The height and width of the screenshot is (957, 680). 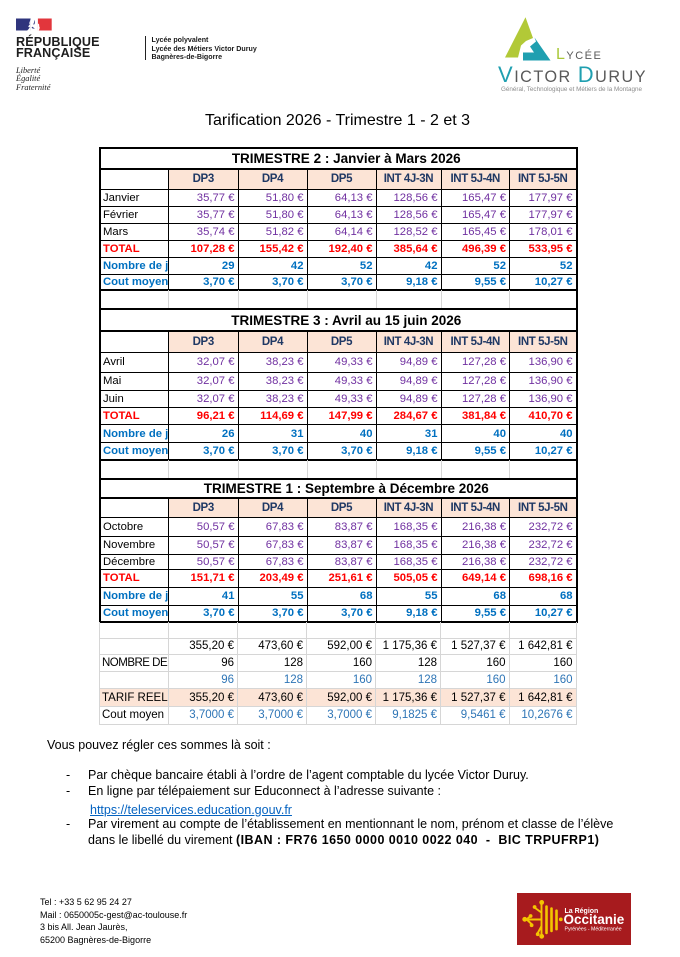 I want to click on svg-text: Pyrénées - Méditerranée, so click(x=593, y=929).